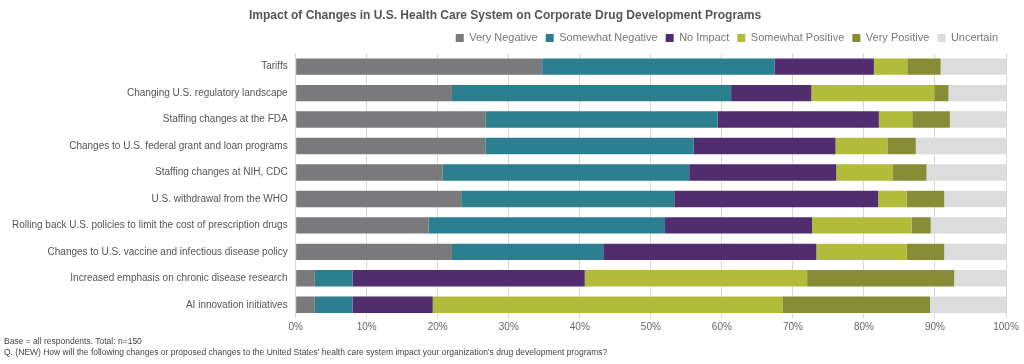  I want to click on y-tick-label: Staffing changes at the FDA, so click(225, 119).